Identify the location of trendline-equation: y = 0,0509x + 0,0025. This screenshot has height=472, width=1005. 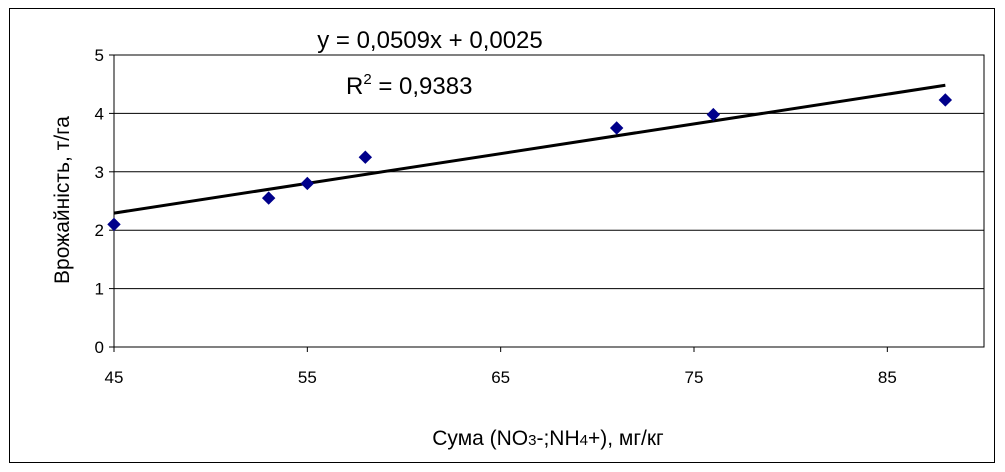
(430, 40).